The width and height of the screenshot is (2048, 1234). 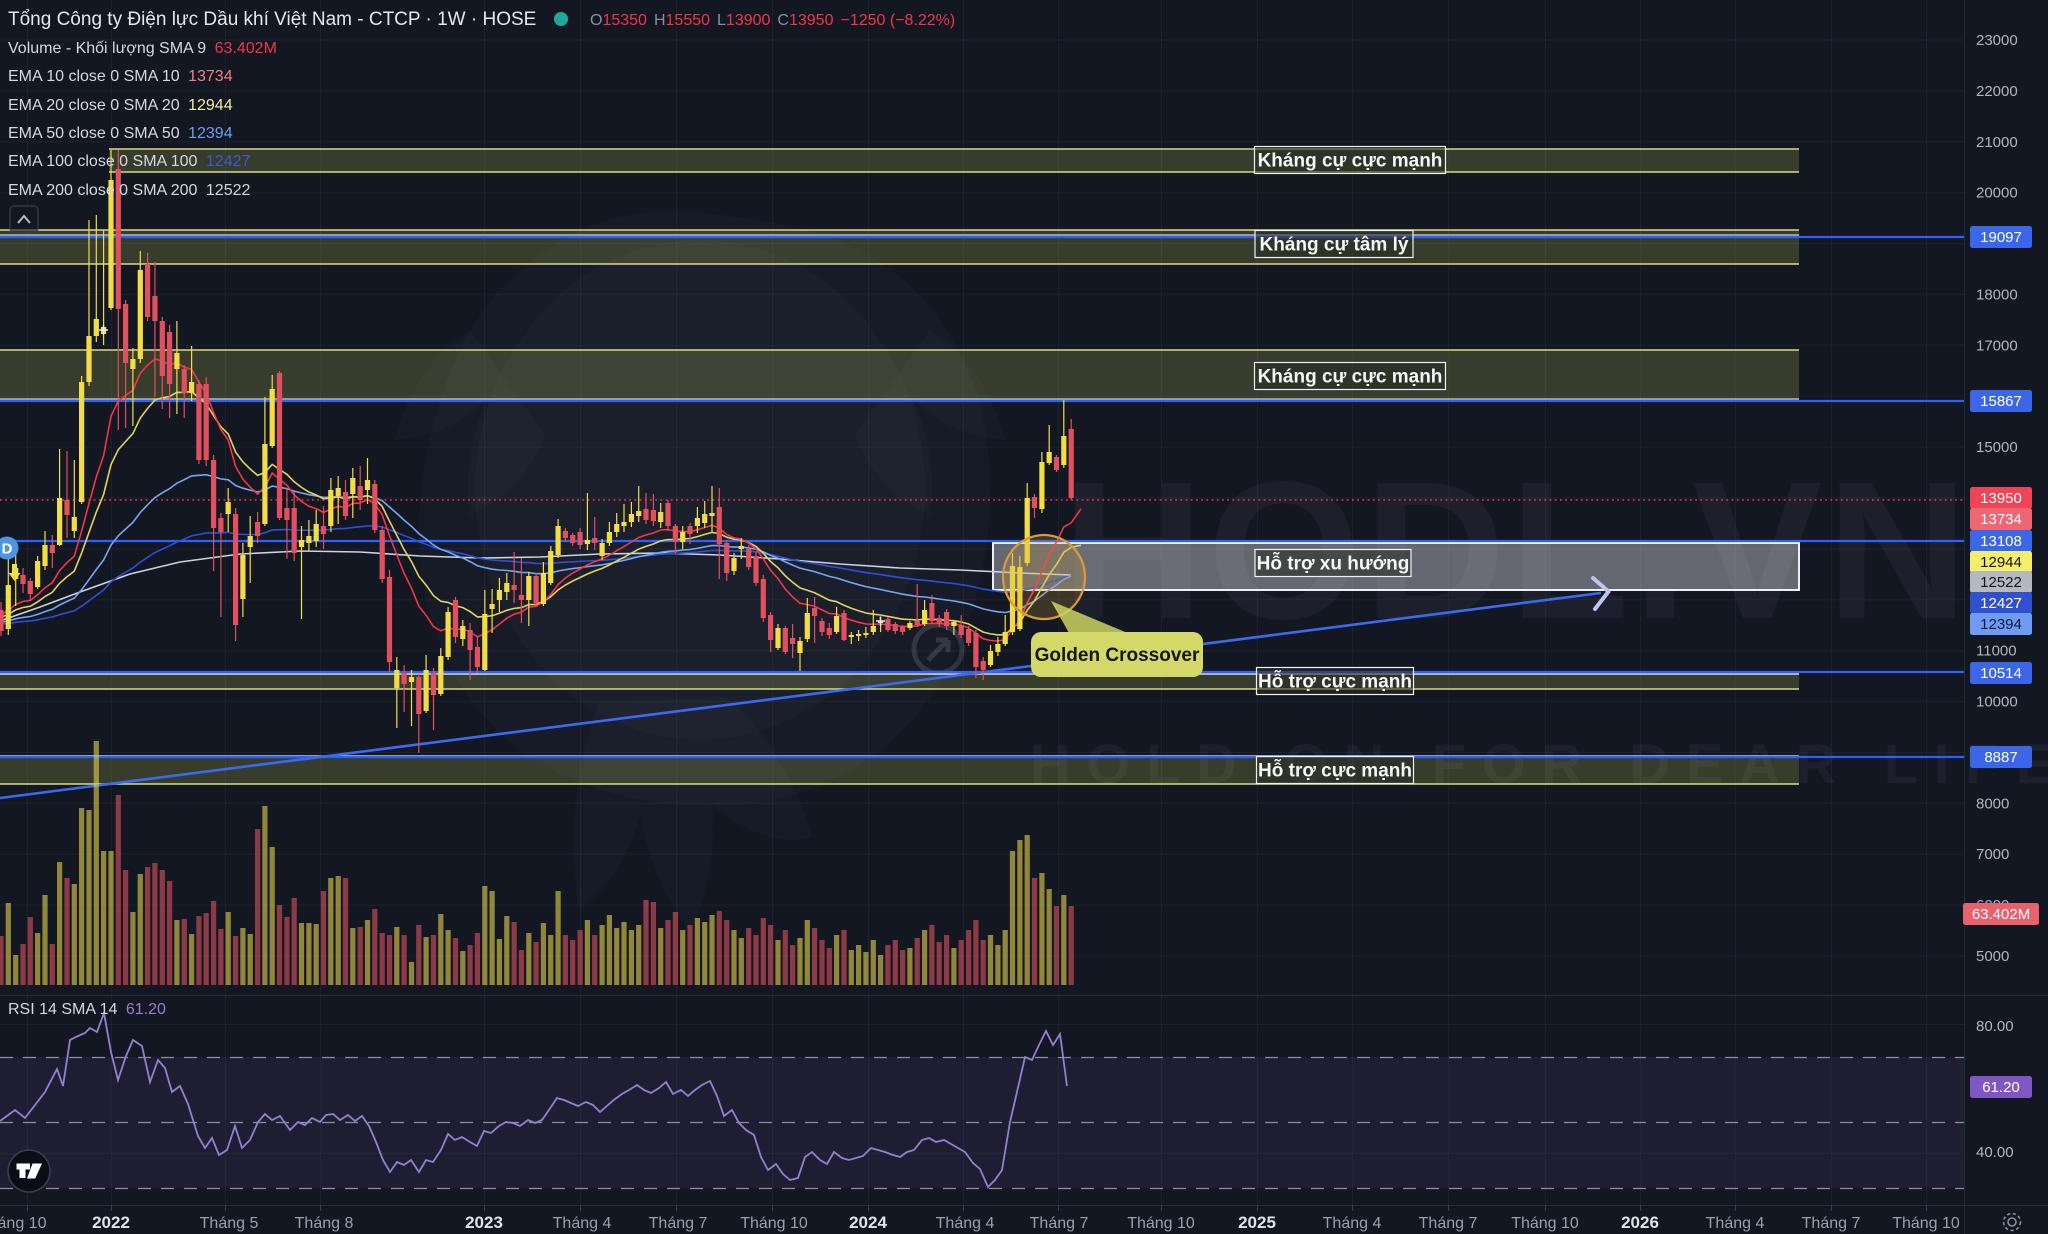 What do you see at coordinates (2001, 603) in the screenshot?
I see `svg-text: 12427` at bounding box center [2001, 603].